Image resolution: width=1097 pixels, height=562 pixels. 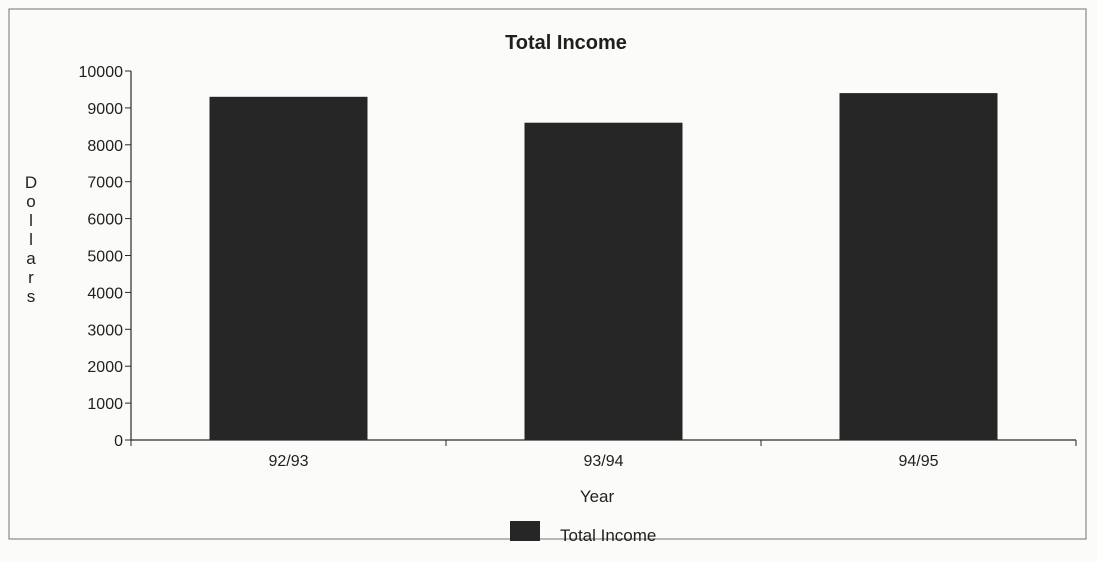 I want to click on x-tick-labels: 92/93 93/94 94/95, so click(x=603, y=461).